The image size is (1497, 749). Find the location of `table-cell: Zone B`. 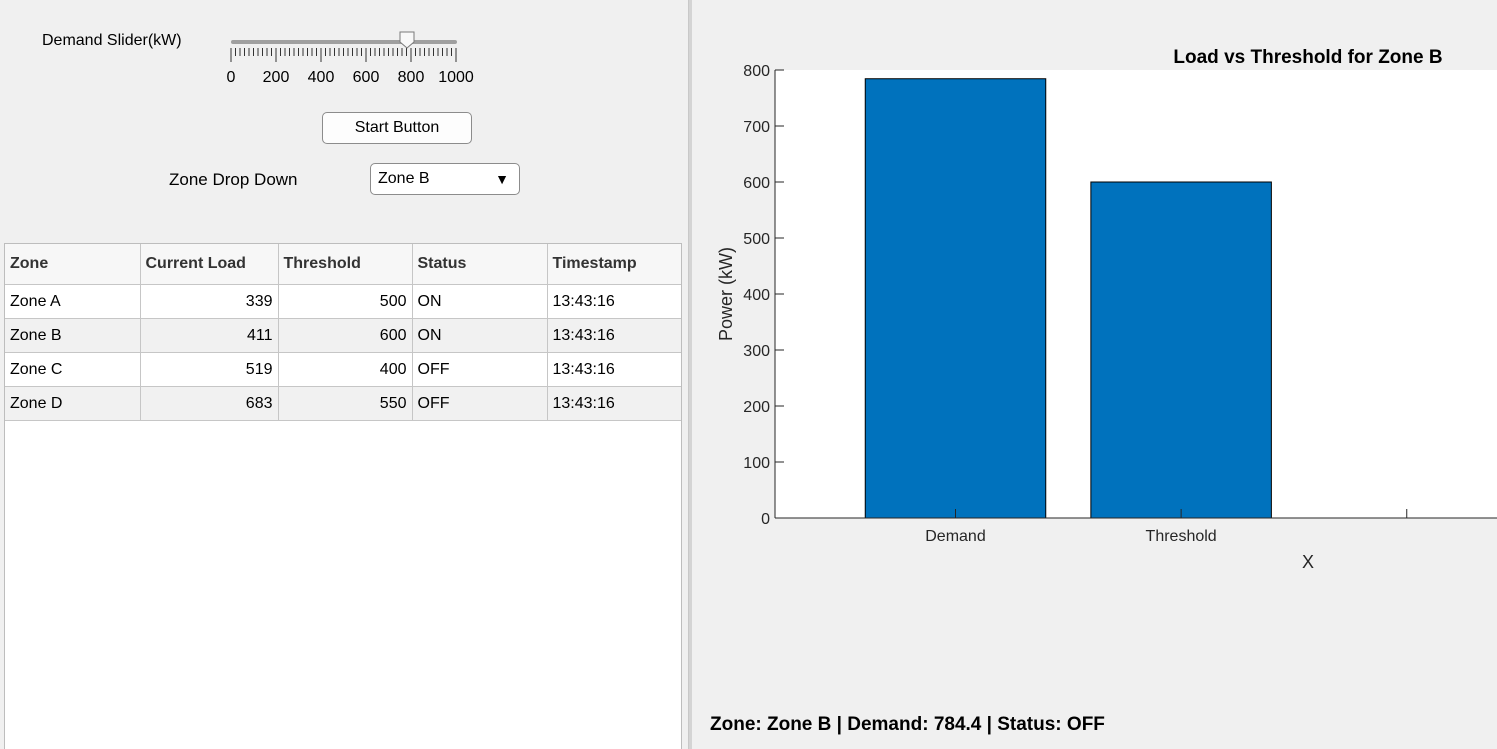

table-cell: Zone B is located at coordinates (73, 335).